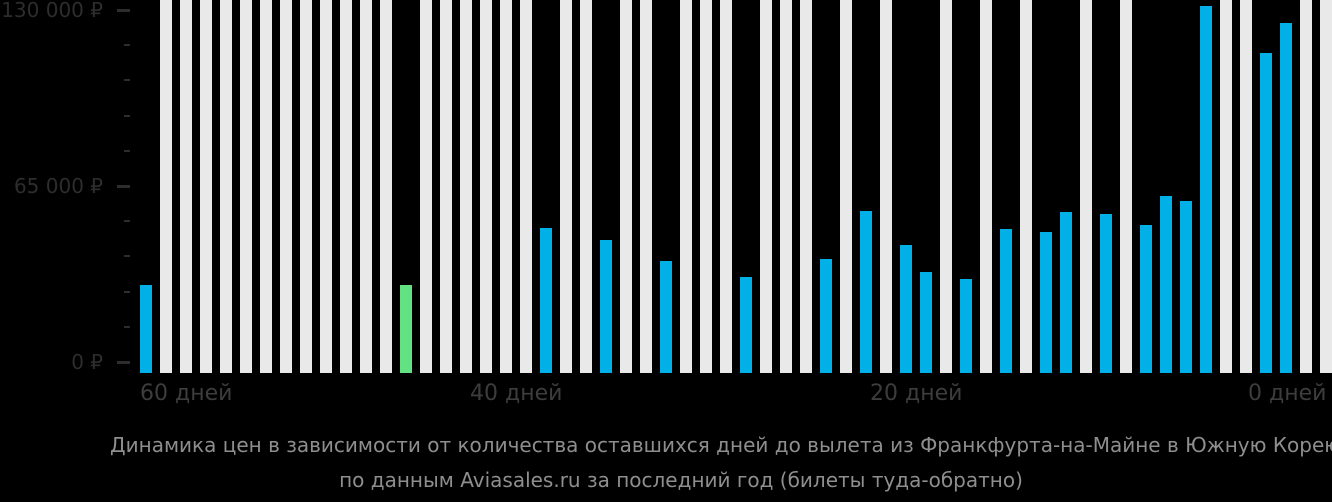  Describe the element at coordinates (87, 362) in the screenshot. I see `y-axis-label: 0 ₽` at that location.